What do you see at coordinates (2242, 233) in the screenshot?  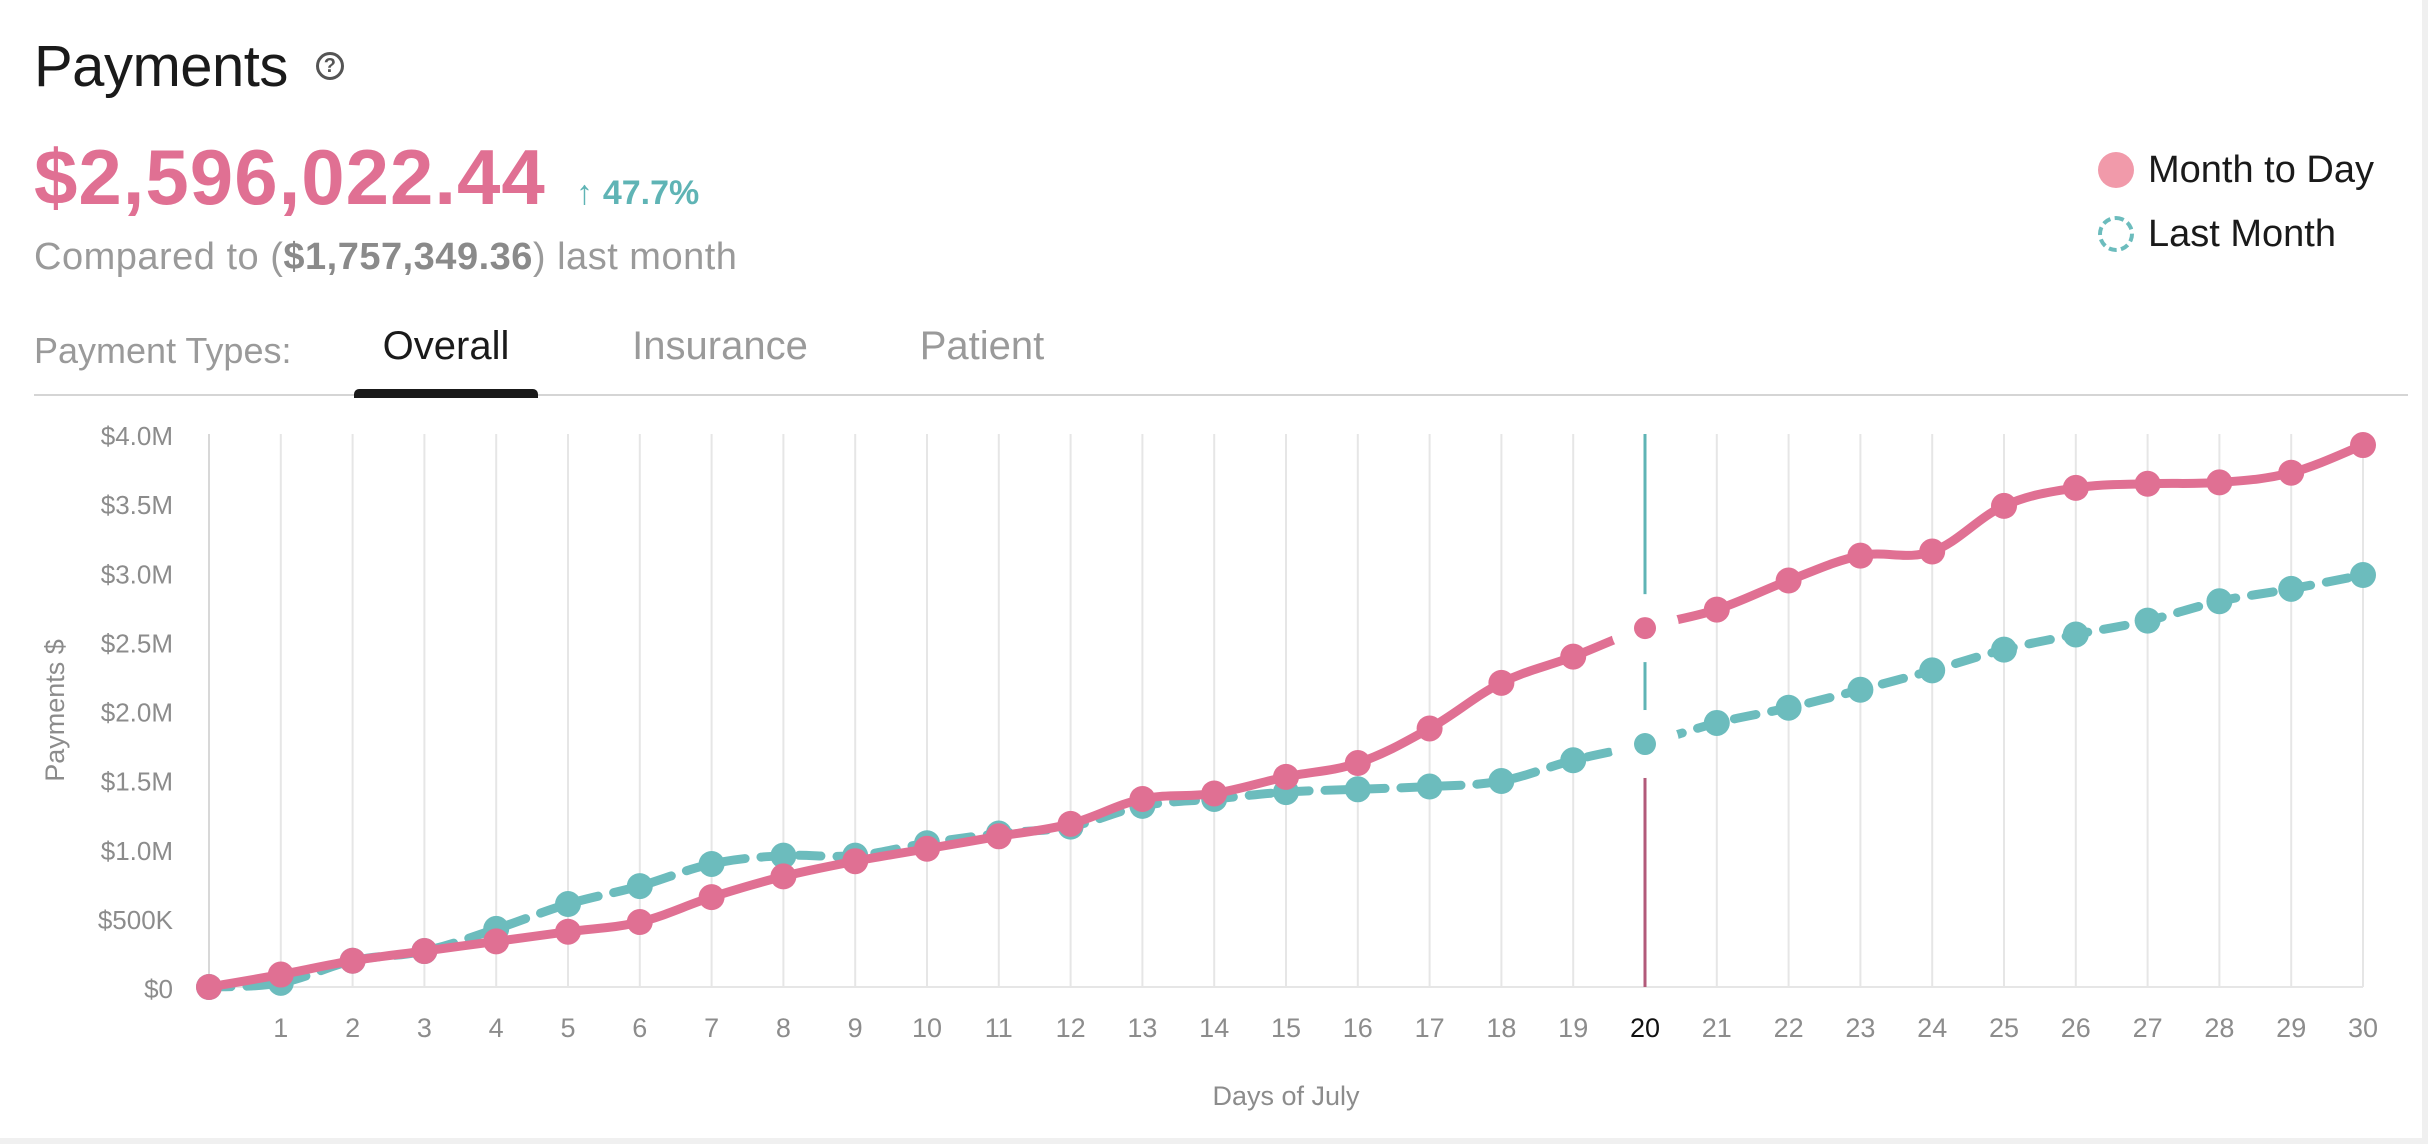 I see `legend-label-last-month: Last Month` at bounding box center [2242, 233].